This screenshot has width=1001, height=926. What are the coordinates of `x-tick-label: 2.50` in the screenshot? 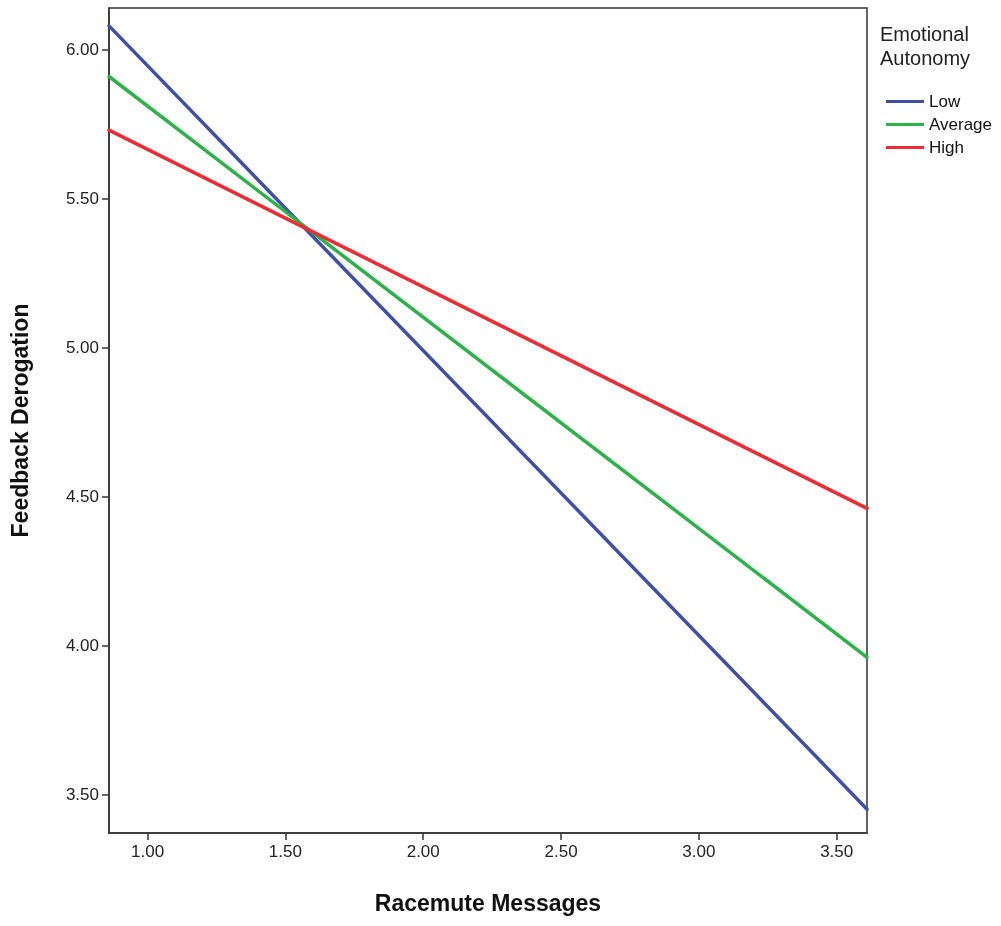 It's located at (561, 851).